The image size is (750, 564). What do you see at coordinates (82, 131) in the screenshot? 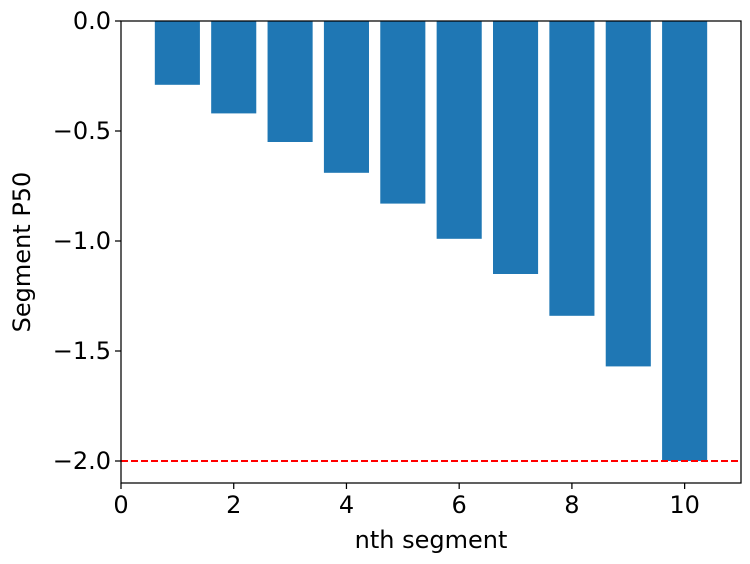
I see `y-tick-label: −0.5` at bounding box center [82, 131].